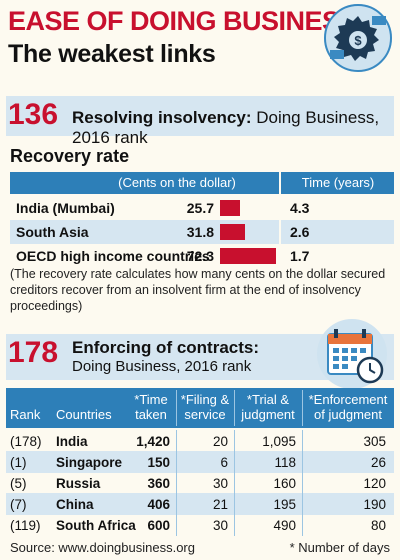 The height and width of the screenshot is (560, 400). Describe the element at coordinates (162, 117) in the screenshot. I see `insolvency-label-bold: Resolving insolvency:` at that location.